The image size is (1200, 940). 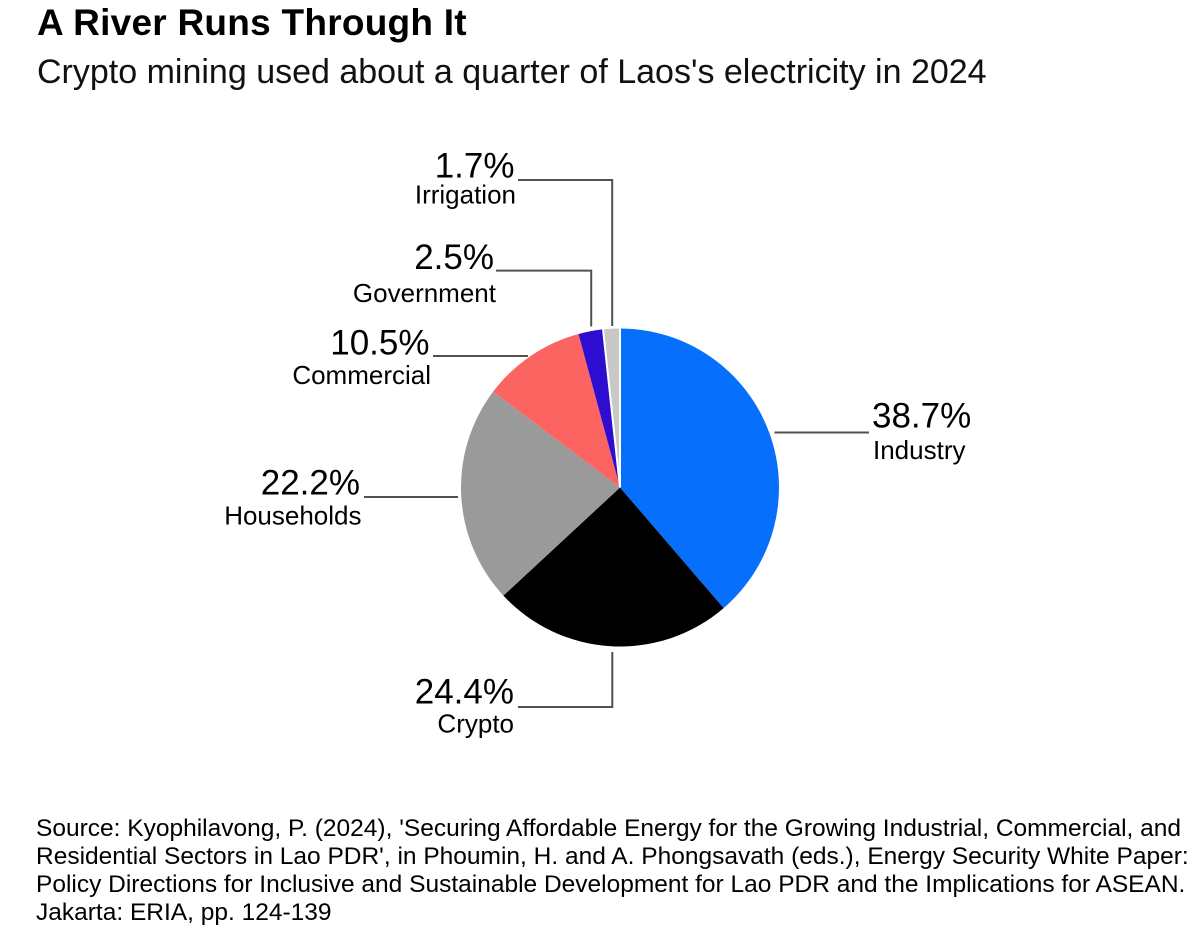 What do you see at coordinates (310, 483) in the screenshot?
I see `svg-text: 22.2%` at bounding box center [310, 483].